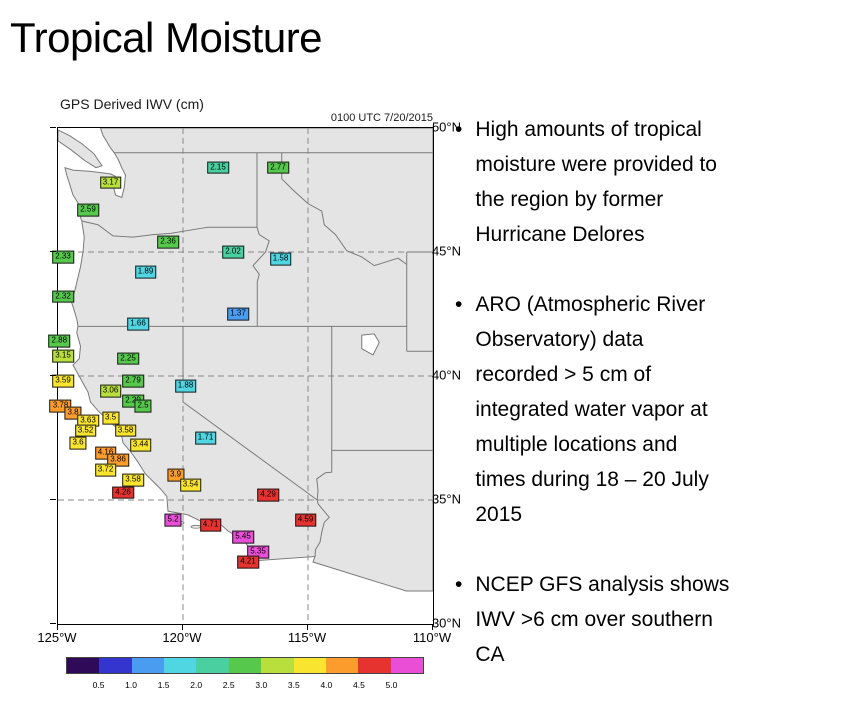  Describe the element at coordinates (85, 430) in the screenshot. I see `station-iwv-label: 3.52` at that location.